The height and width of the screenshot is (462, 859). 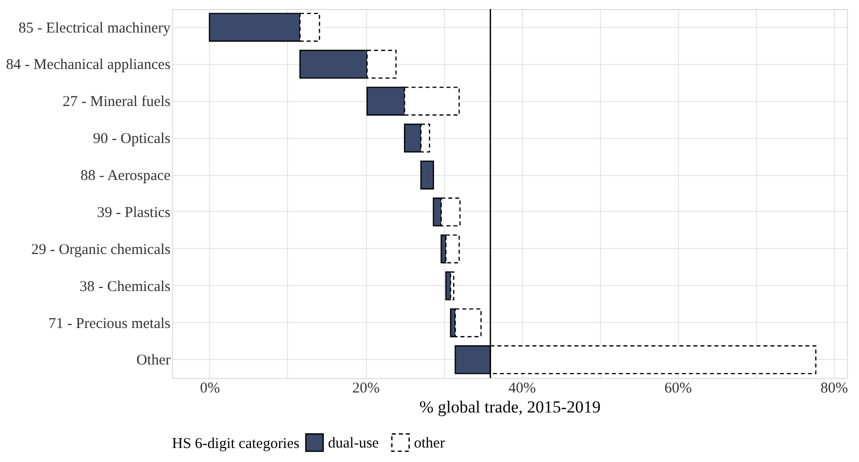 I want to click on x-tick-label: 60%, so click(x=678, y=388).